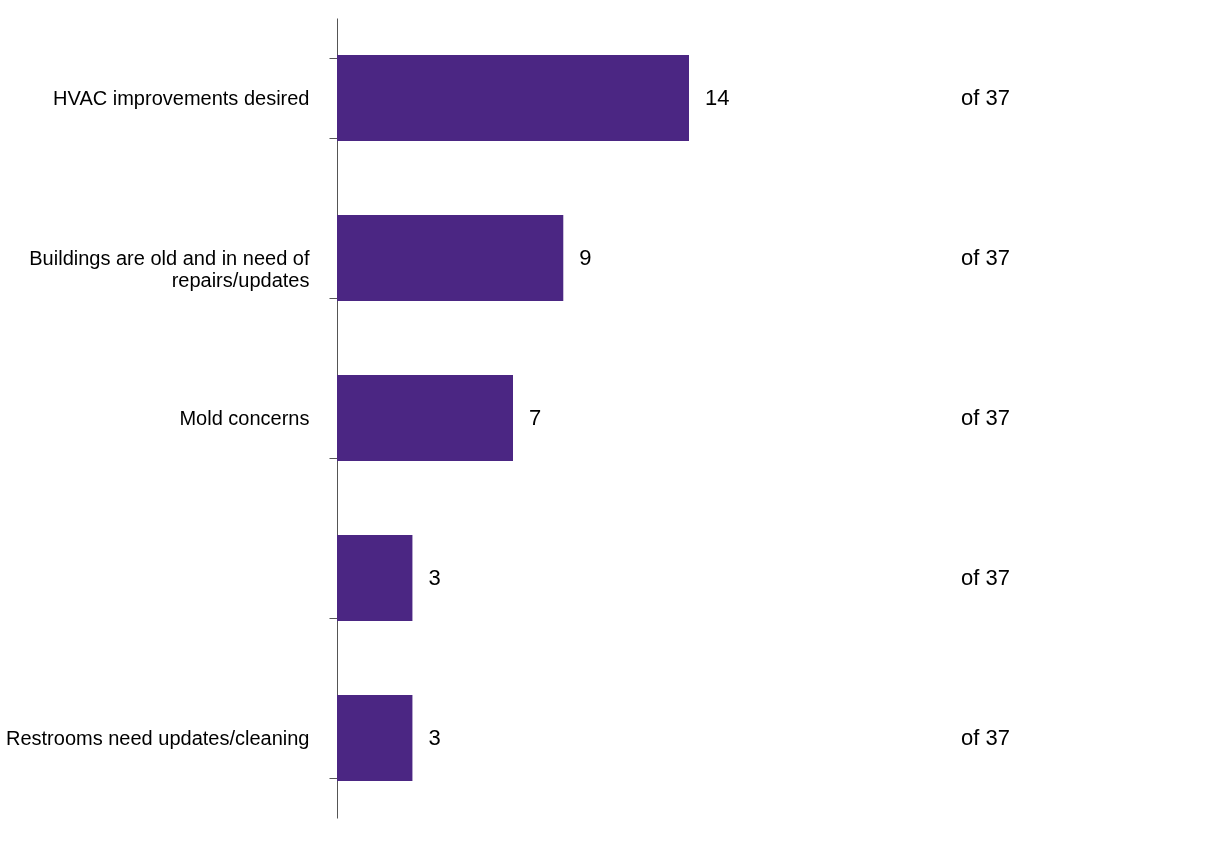  Describe the element at coordinates (535, 417) in the screenshot. I see `data-label: 7` at that location.